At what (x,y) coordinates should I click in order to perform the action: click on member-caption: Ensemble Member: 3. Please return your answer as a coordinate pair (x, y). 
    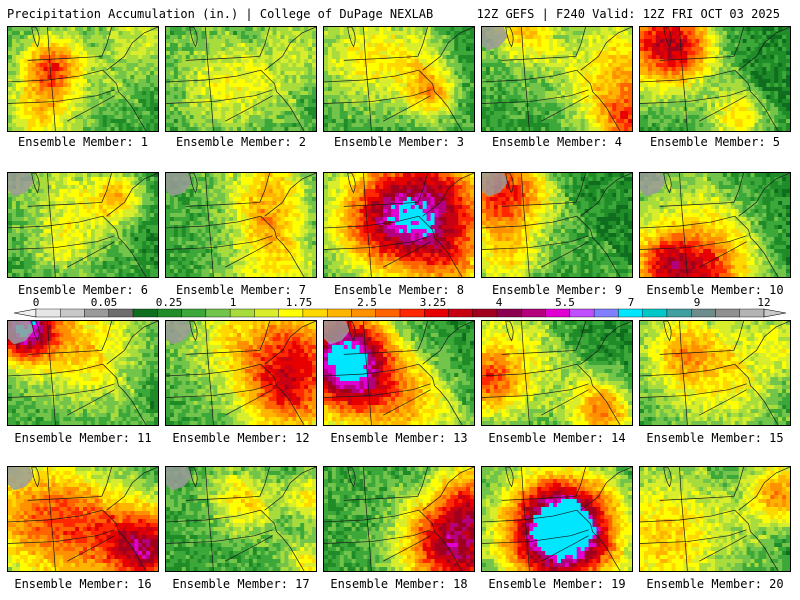
    Looking at the image, I should click on (399, 142).